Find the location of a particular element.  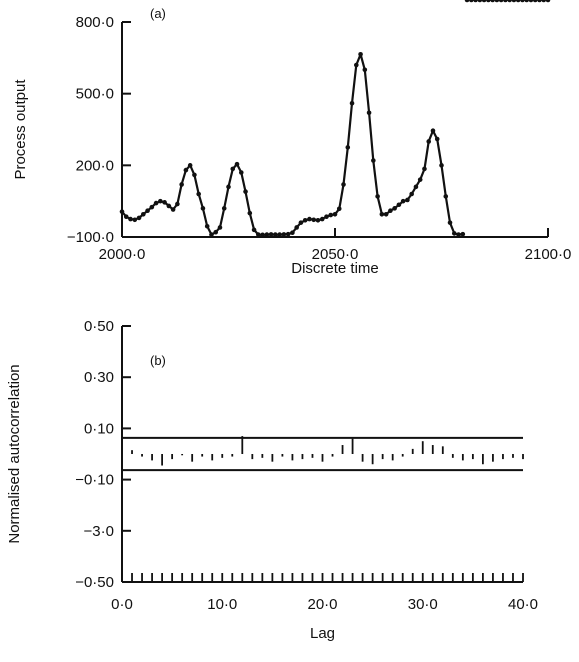

x-axis-title: Discrete time is located at coordinates (335, 268).